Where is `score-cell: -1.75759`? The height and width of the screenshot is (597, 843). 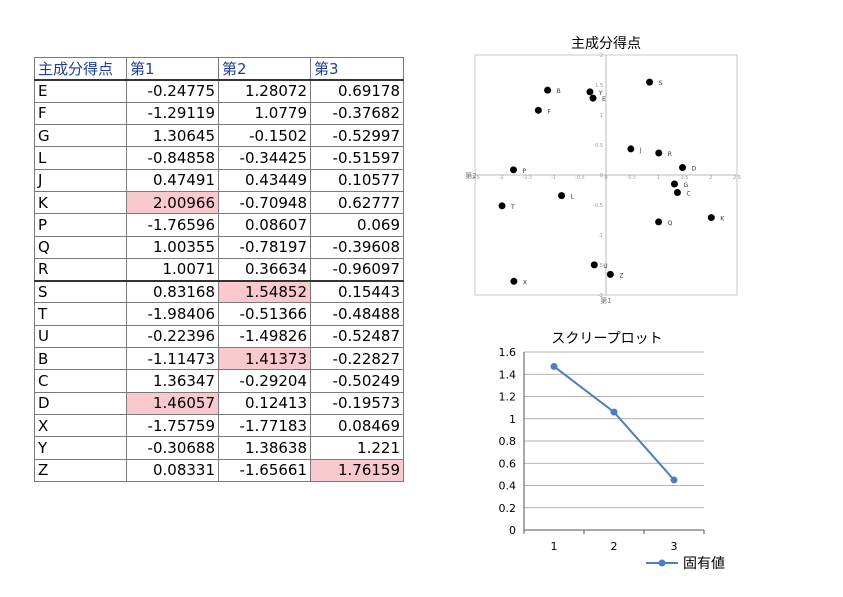 score-cell: -1.75759 is located at coordinates (172, 425).